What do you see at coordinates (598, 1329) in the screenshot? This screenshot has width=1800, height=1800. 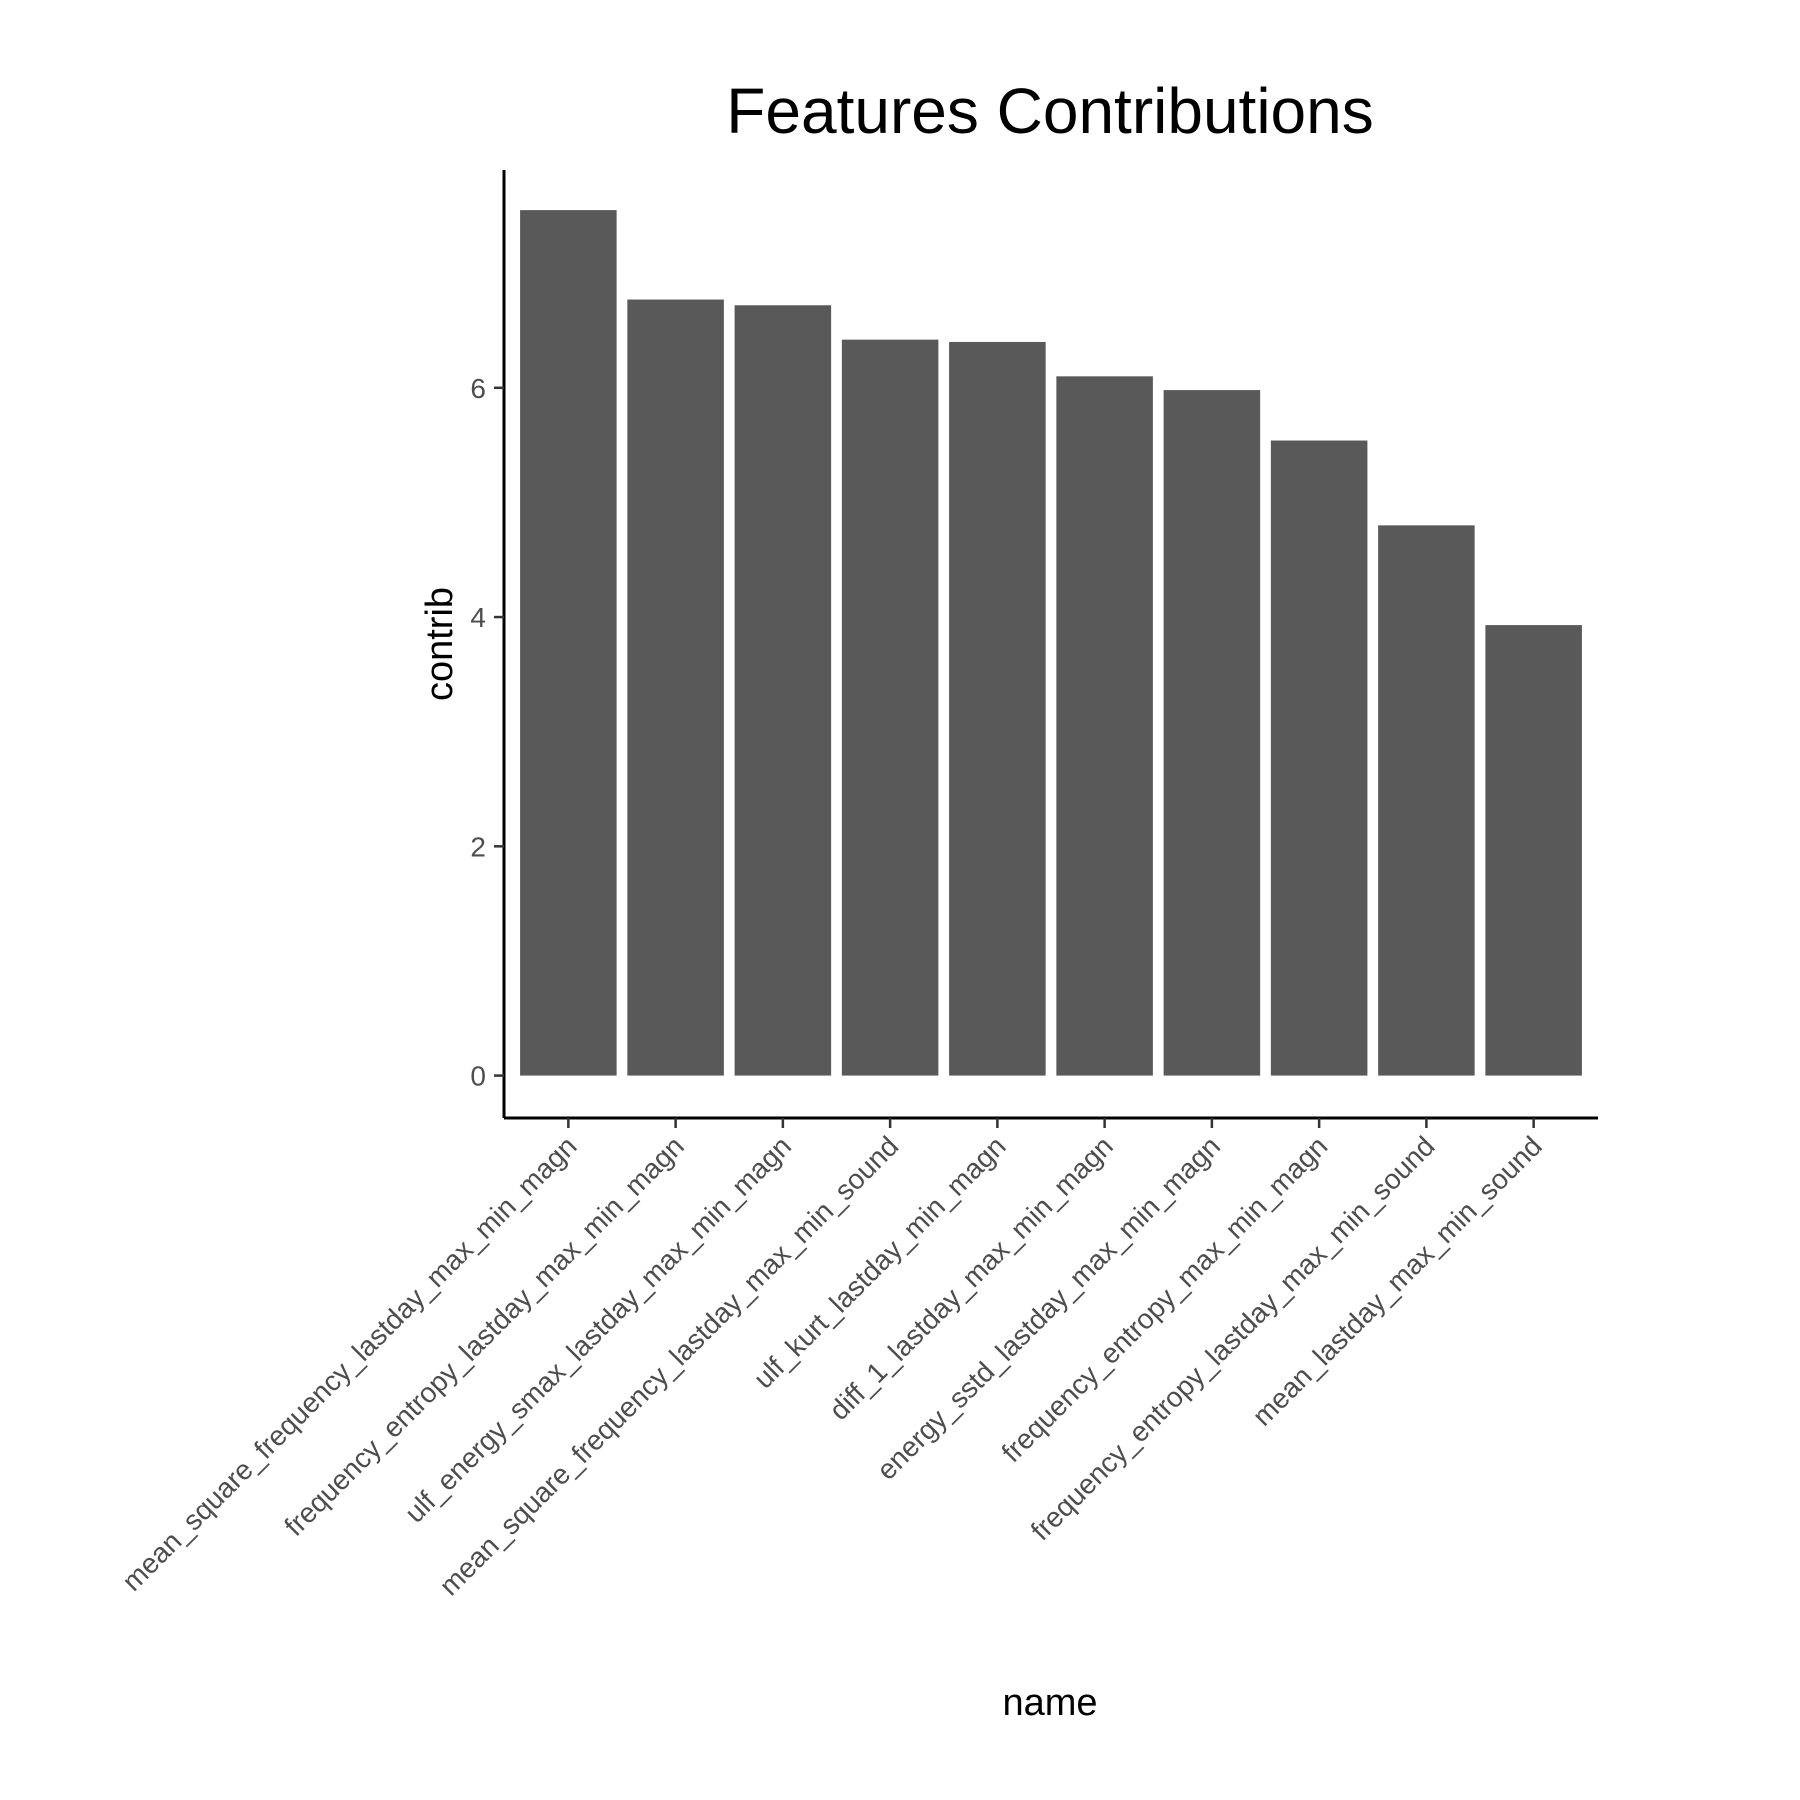 I see `x-tick-label: ulf_energy_smax_lastday_max_min_magn` at bounding box center [598, 1329].